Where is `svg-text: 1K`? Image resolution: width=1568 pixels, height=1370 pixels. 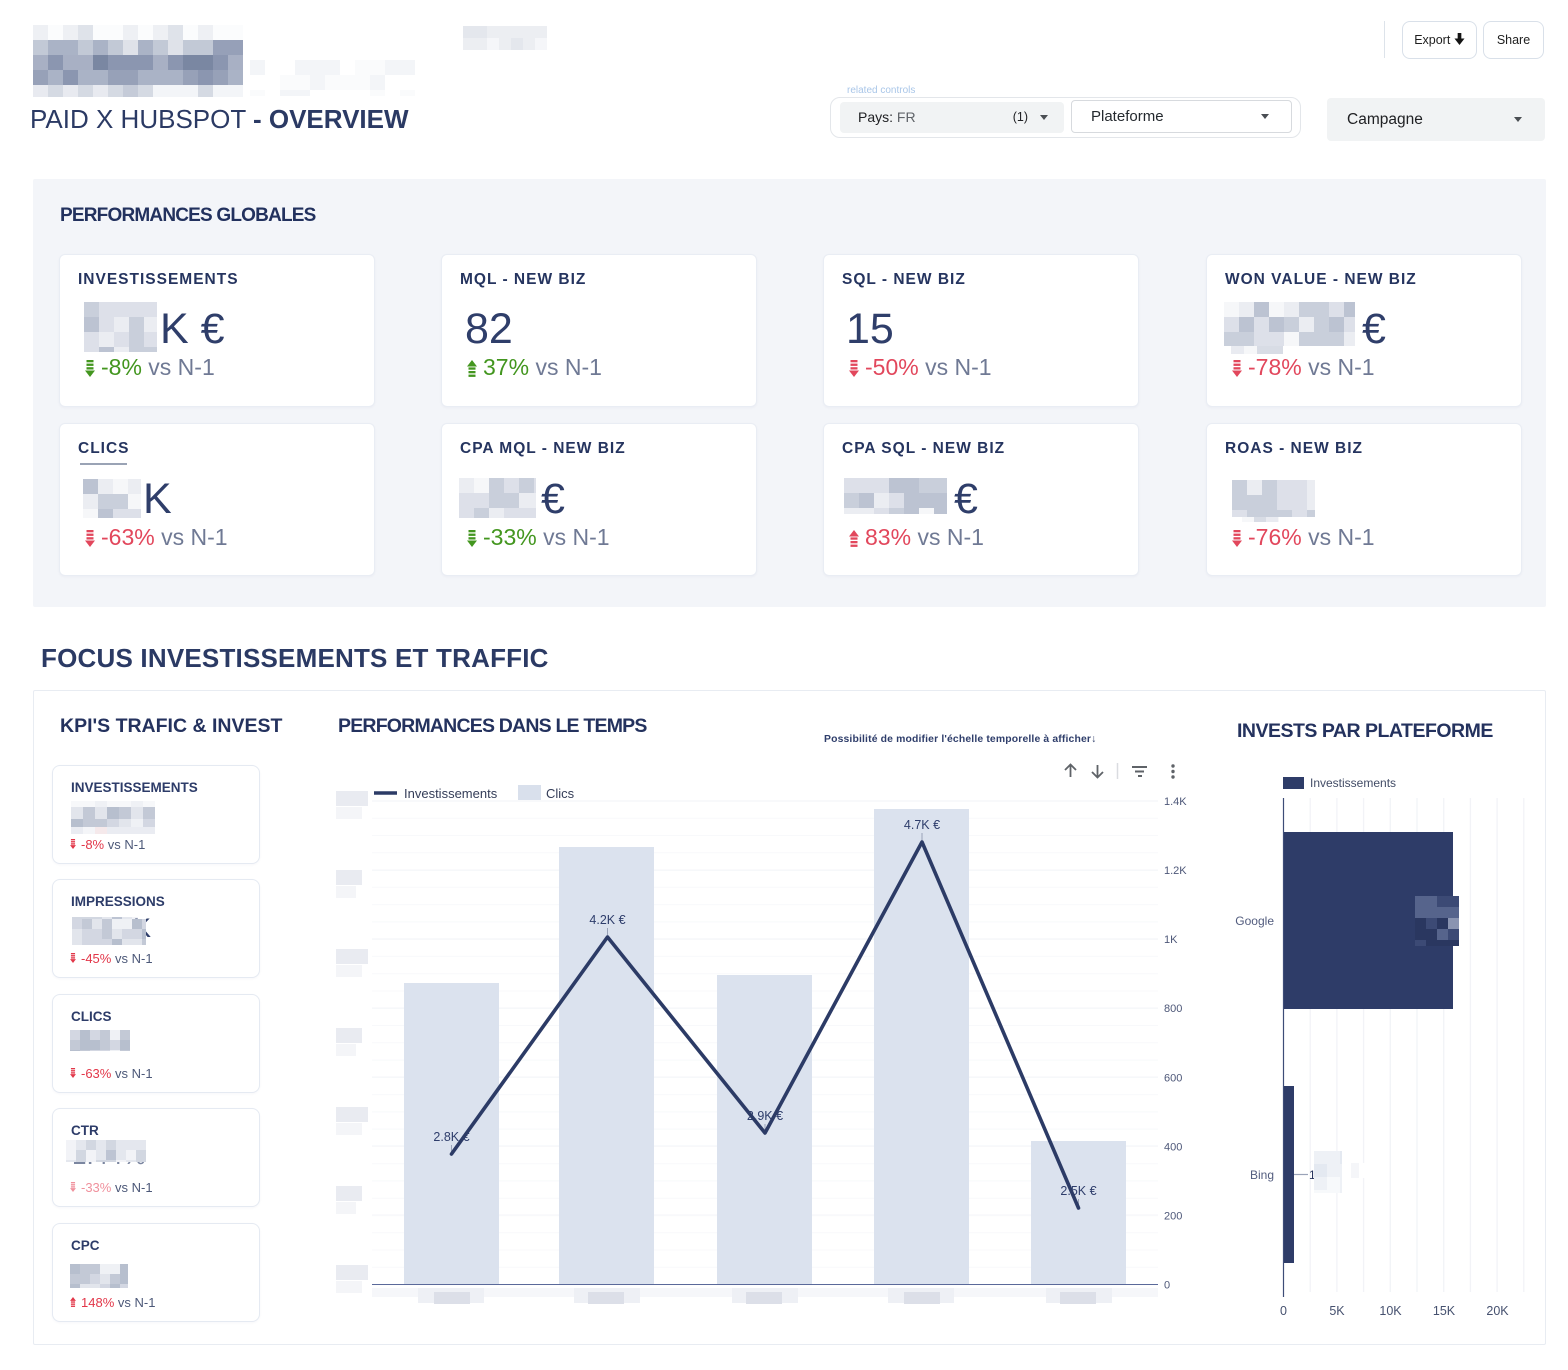
svg-text: 1K is located at coordinates (1171, 940).